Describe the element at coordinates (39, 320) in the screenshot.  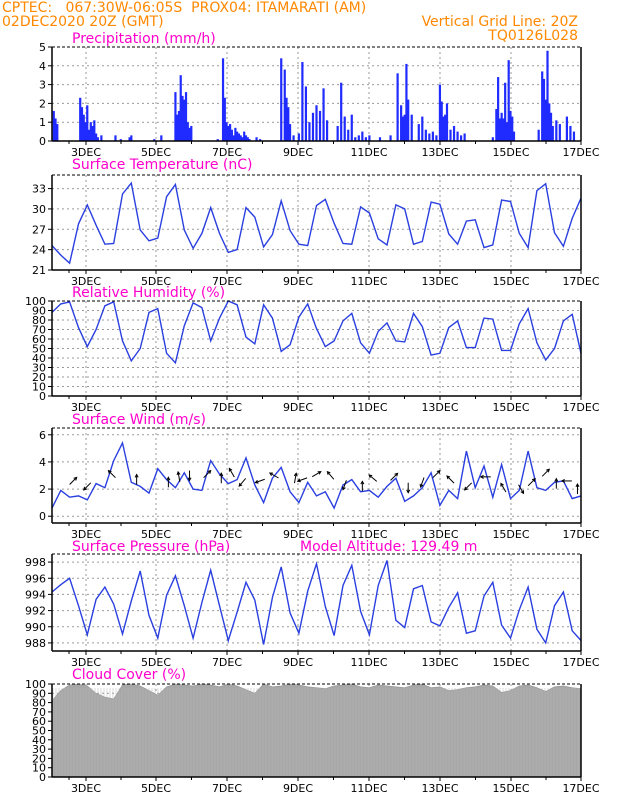
I see `y-tick-label: 80` at that location.